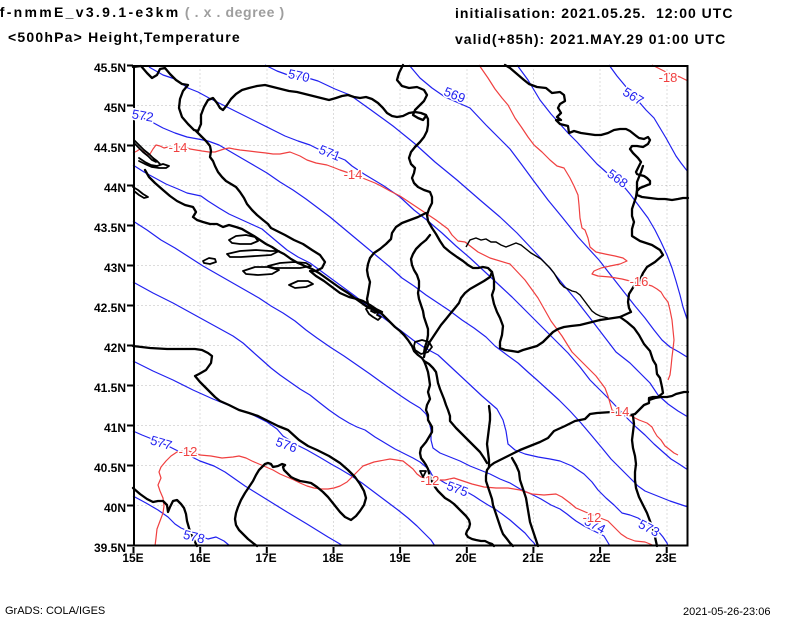  I want to click on svg-text: 575, so click(458, 489).